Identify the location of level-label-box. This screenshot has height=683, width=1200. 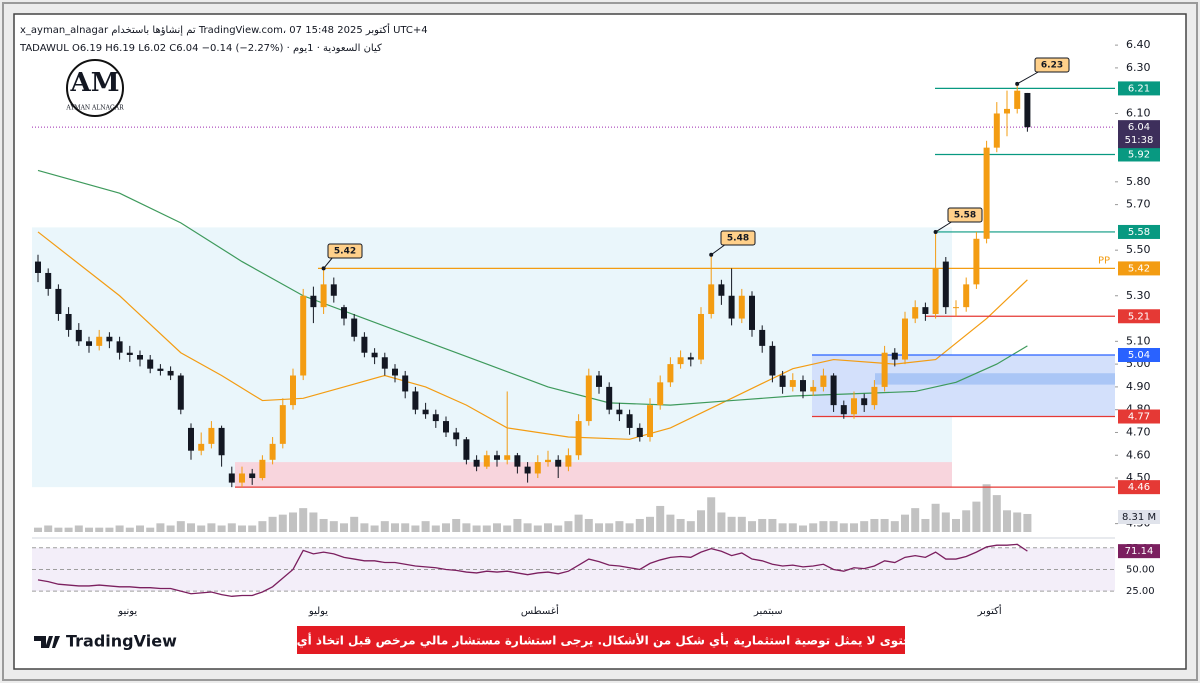
(1139, 88).